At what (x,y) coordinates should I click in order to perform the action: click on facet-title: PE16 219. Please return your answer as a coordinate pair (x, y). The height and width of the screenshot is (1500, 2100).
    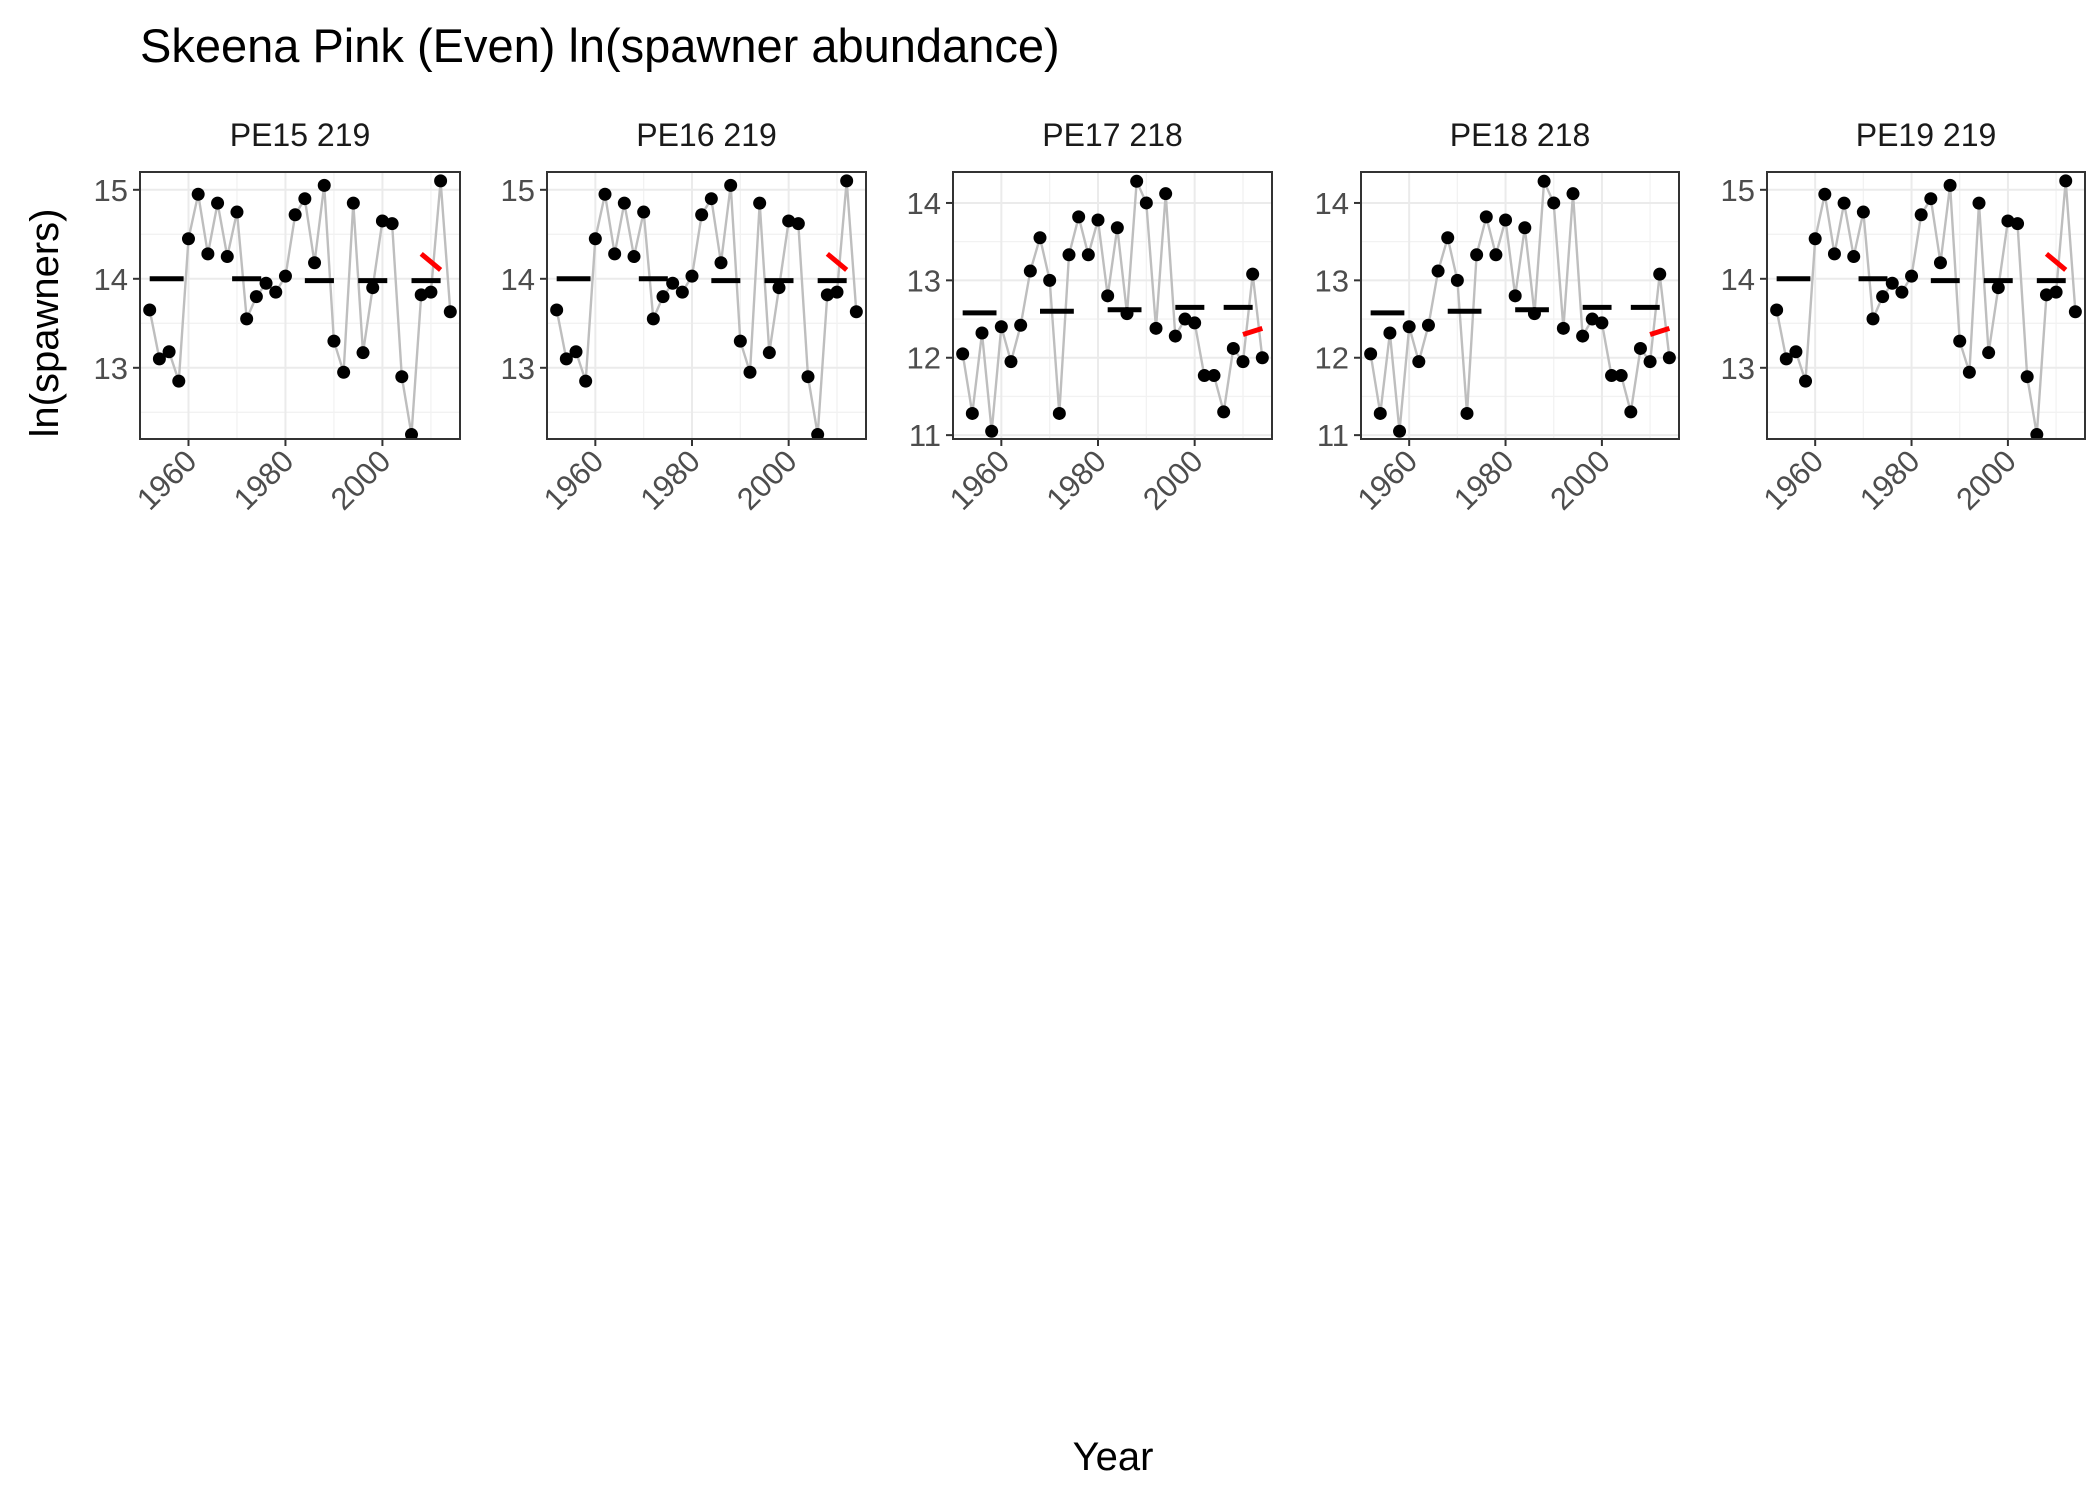
    Looking at the image, I should click on (706, 135).